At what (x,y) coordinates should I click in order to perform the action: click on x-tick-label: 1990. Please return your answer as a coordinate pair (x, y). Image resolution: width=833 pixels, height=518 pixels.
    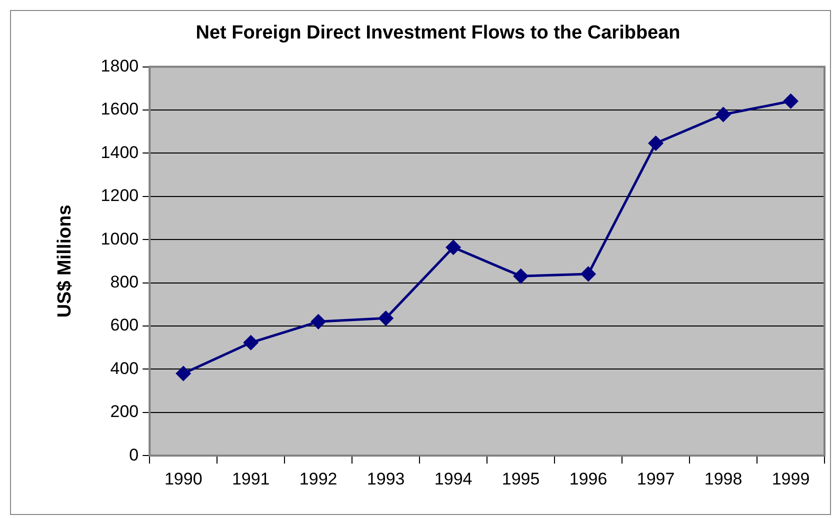
    Looking at the image, I should click on (183, 478).